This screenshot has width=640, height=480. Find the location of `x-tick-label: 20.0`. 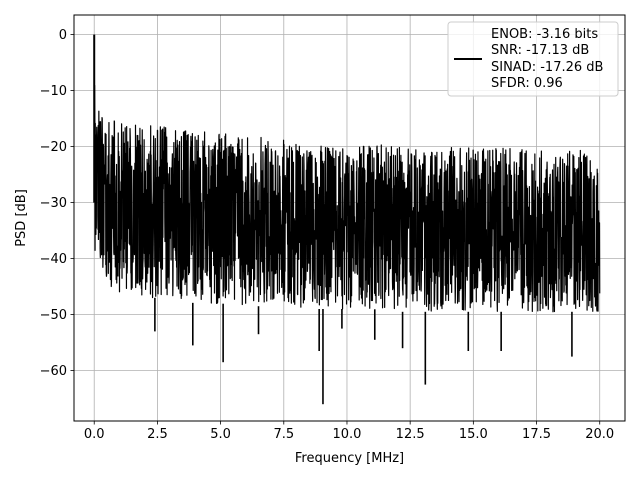

x-tick-label: 20.0 is located at coordinates (599, 434).